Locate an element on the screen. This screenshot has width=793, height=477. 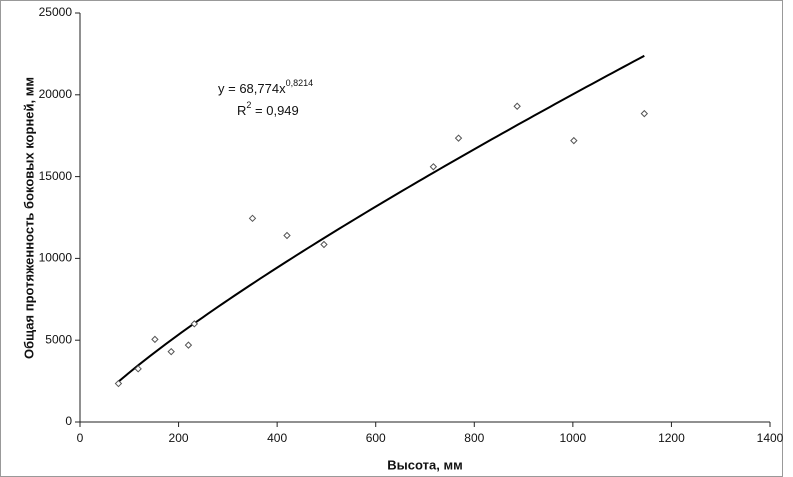
r2-text: = 0,949 is located at coordinates (274, 110).